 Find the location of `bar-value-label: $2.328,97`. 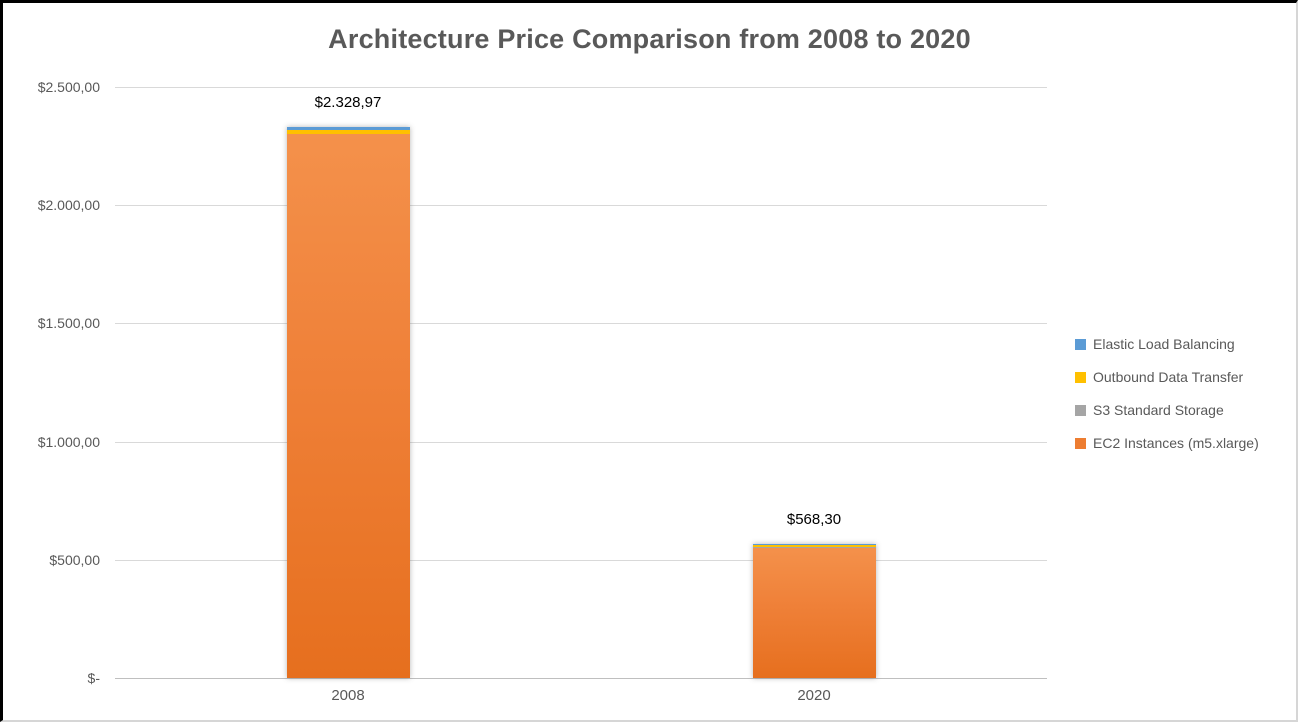

bar-value-label: $2.328,97 is located at coordinates (348, 103).